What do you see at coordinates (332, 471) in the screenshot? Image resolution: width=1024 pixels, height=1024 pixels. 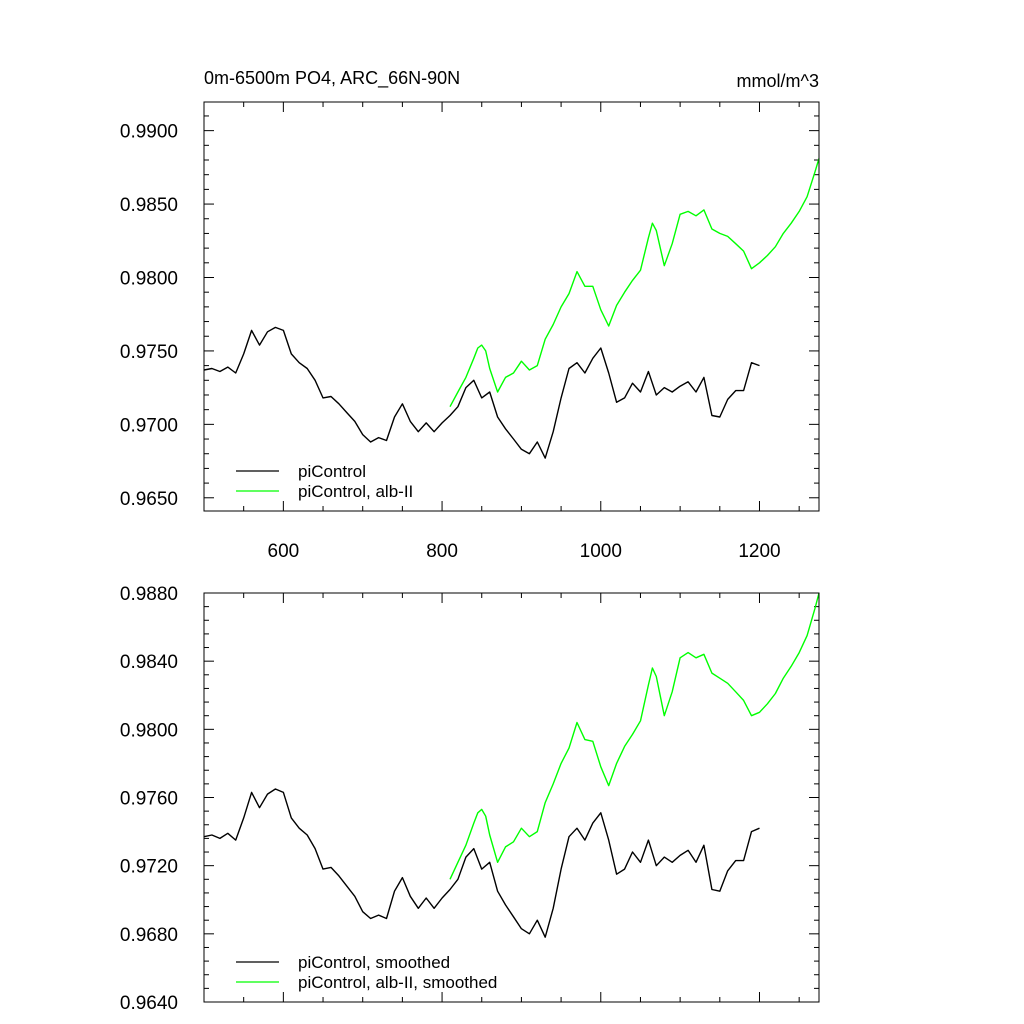 I see `legend-label-picontrol: piControl` at bounding box center [332, 471].